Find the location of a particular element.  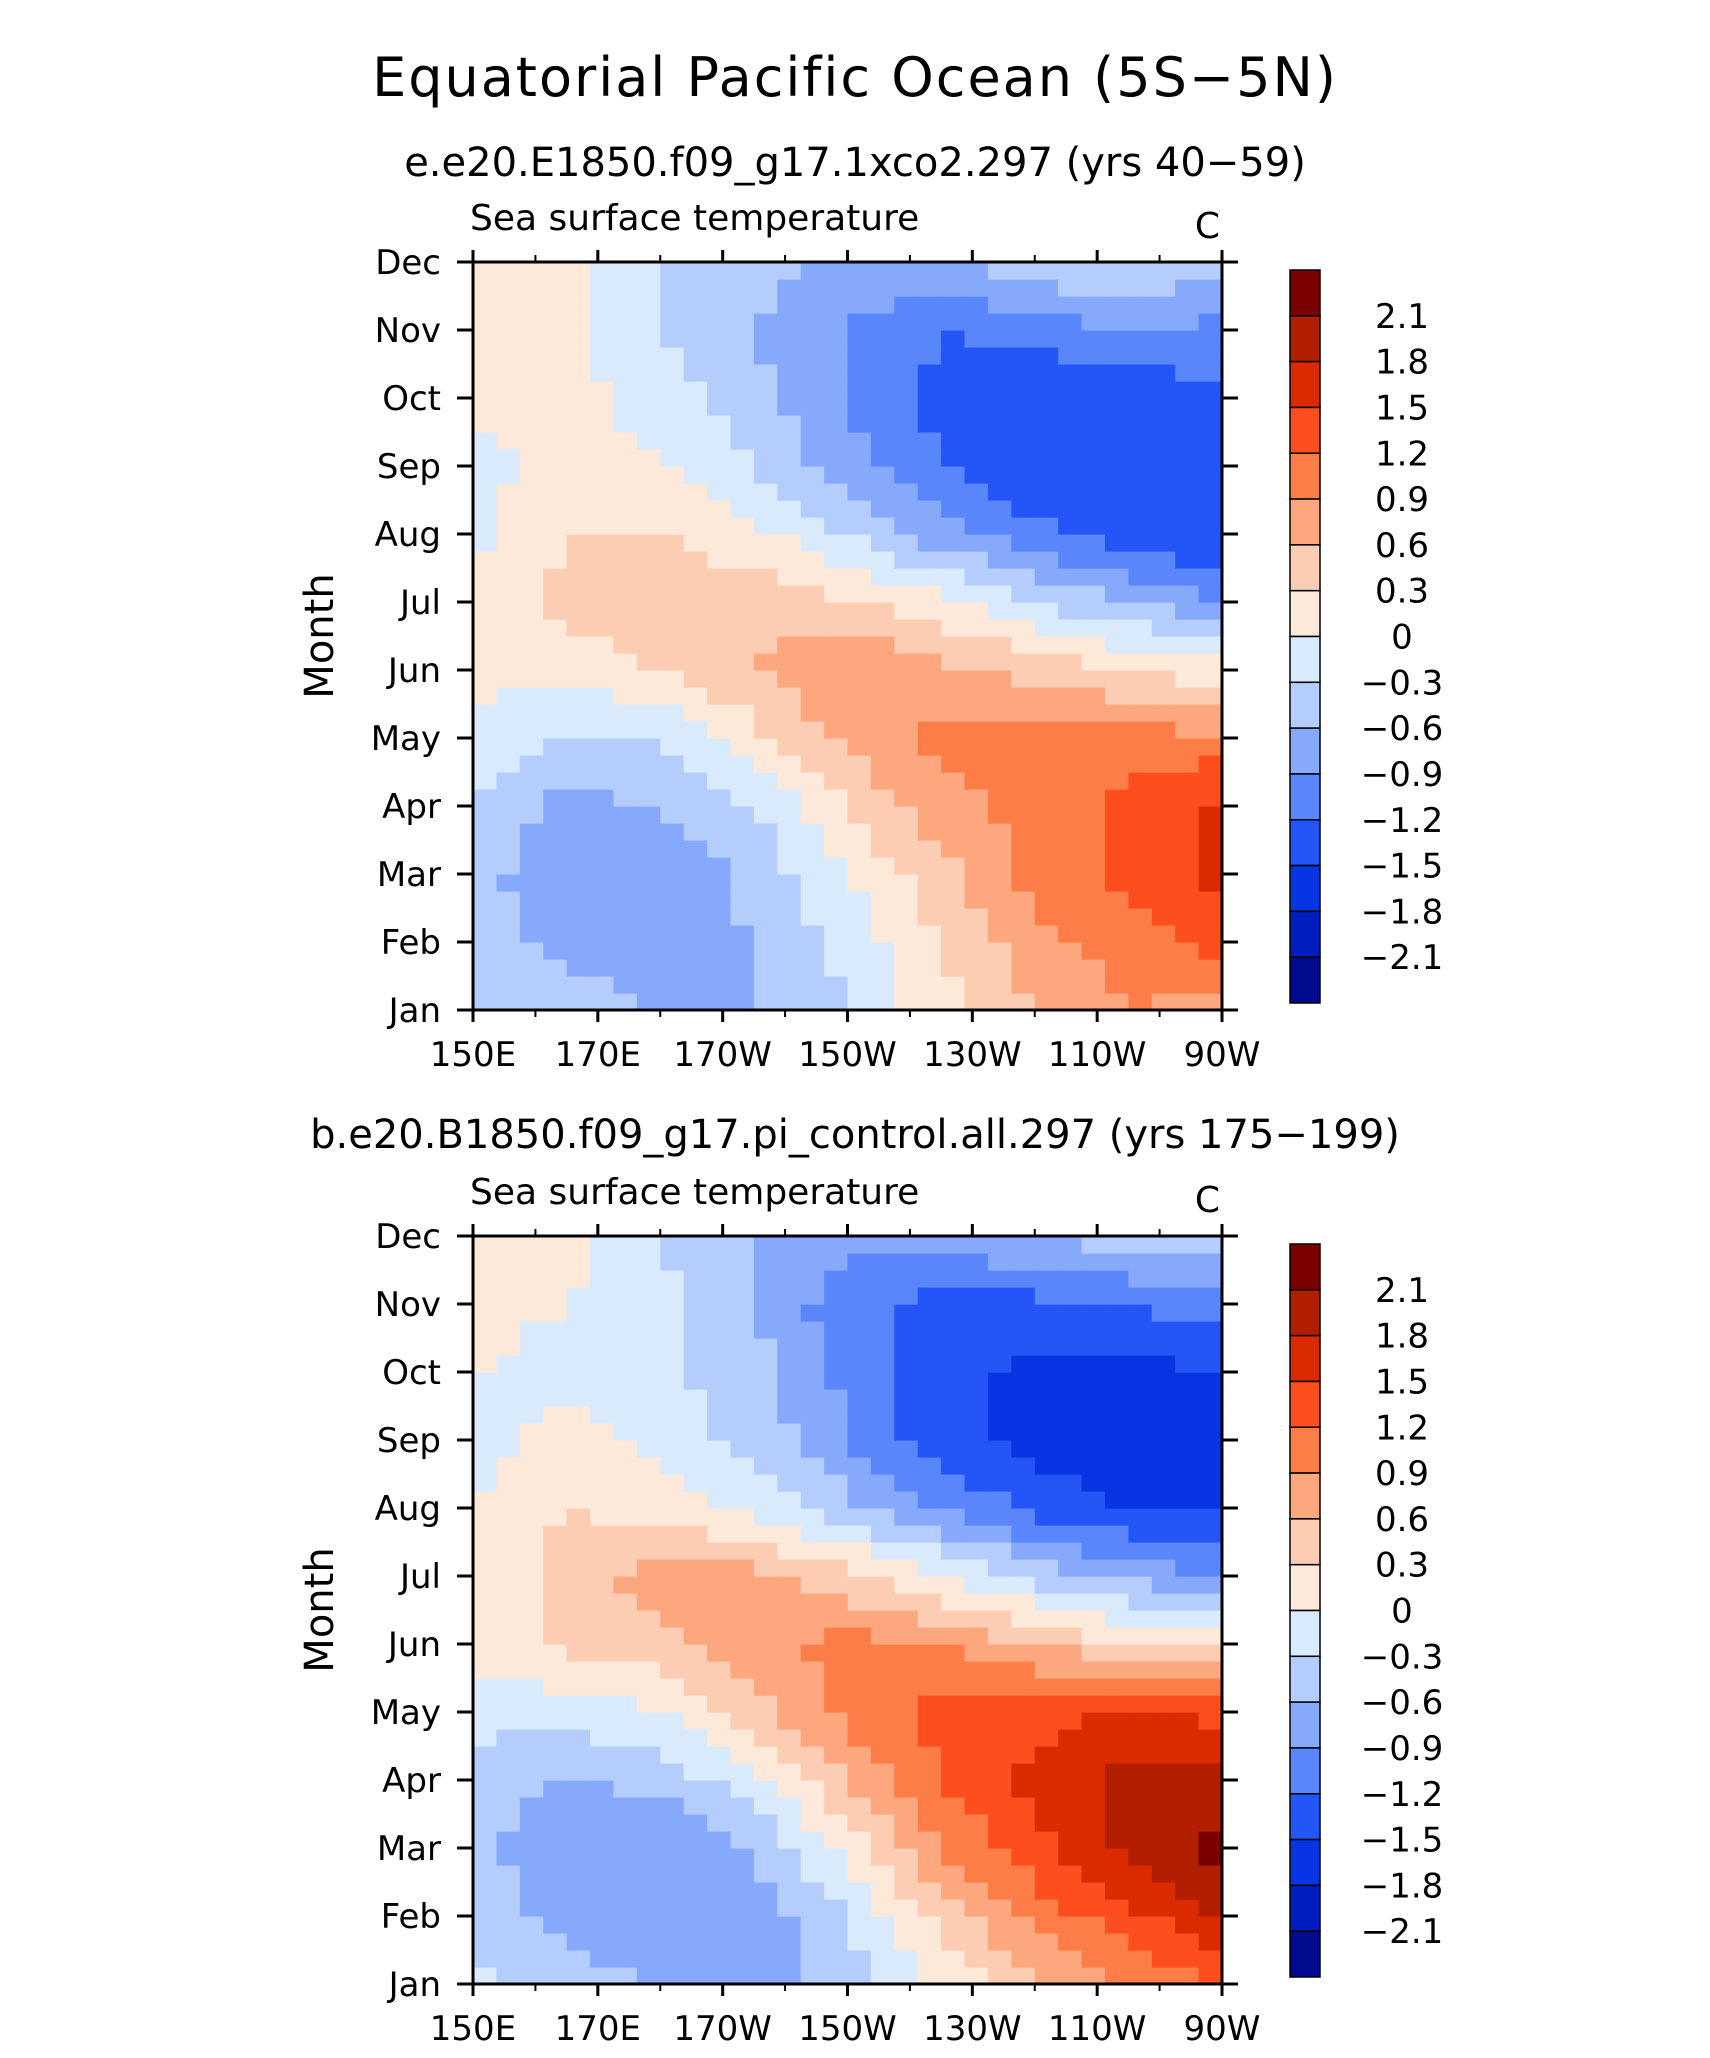

colorbar-label: 1.8 is located at coordinates (1402, 1337).